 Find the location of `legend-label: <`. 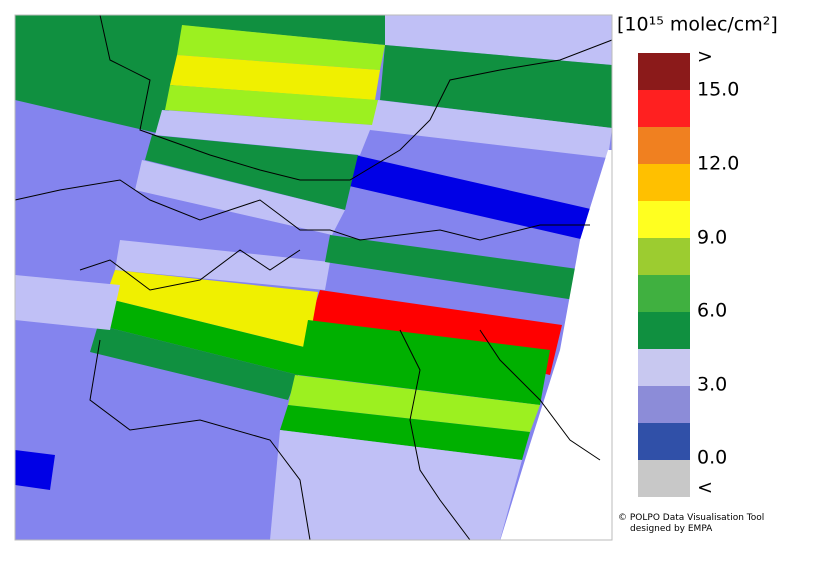

legend-label: < is located at coordinates (705, 488).